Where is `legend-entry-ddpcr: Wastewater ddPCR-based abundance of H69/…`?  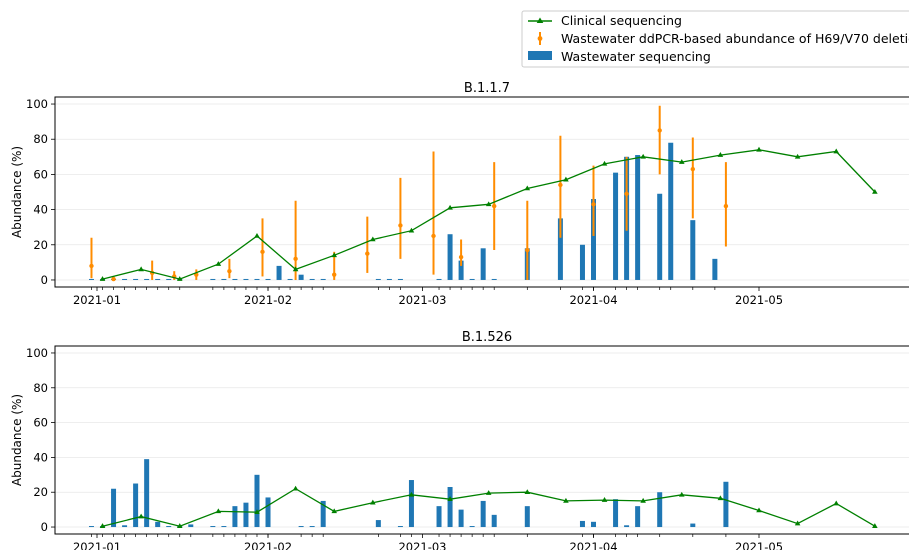
legend-entry-ddpcr: Wastewater ddPCR-based abundance of H69/… is located at coordinates (723, 38).